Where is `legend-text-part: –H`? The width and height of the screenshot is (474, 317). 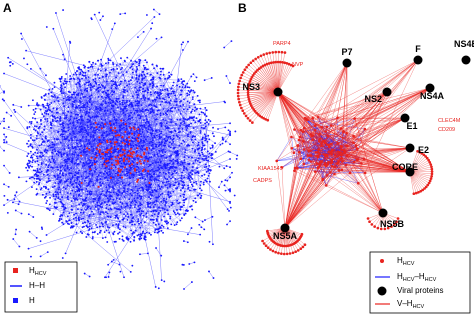 legend-text-part: –H is located at coordinates (419, 276).